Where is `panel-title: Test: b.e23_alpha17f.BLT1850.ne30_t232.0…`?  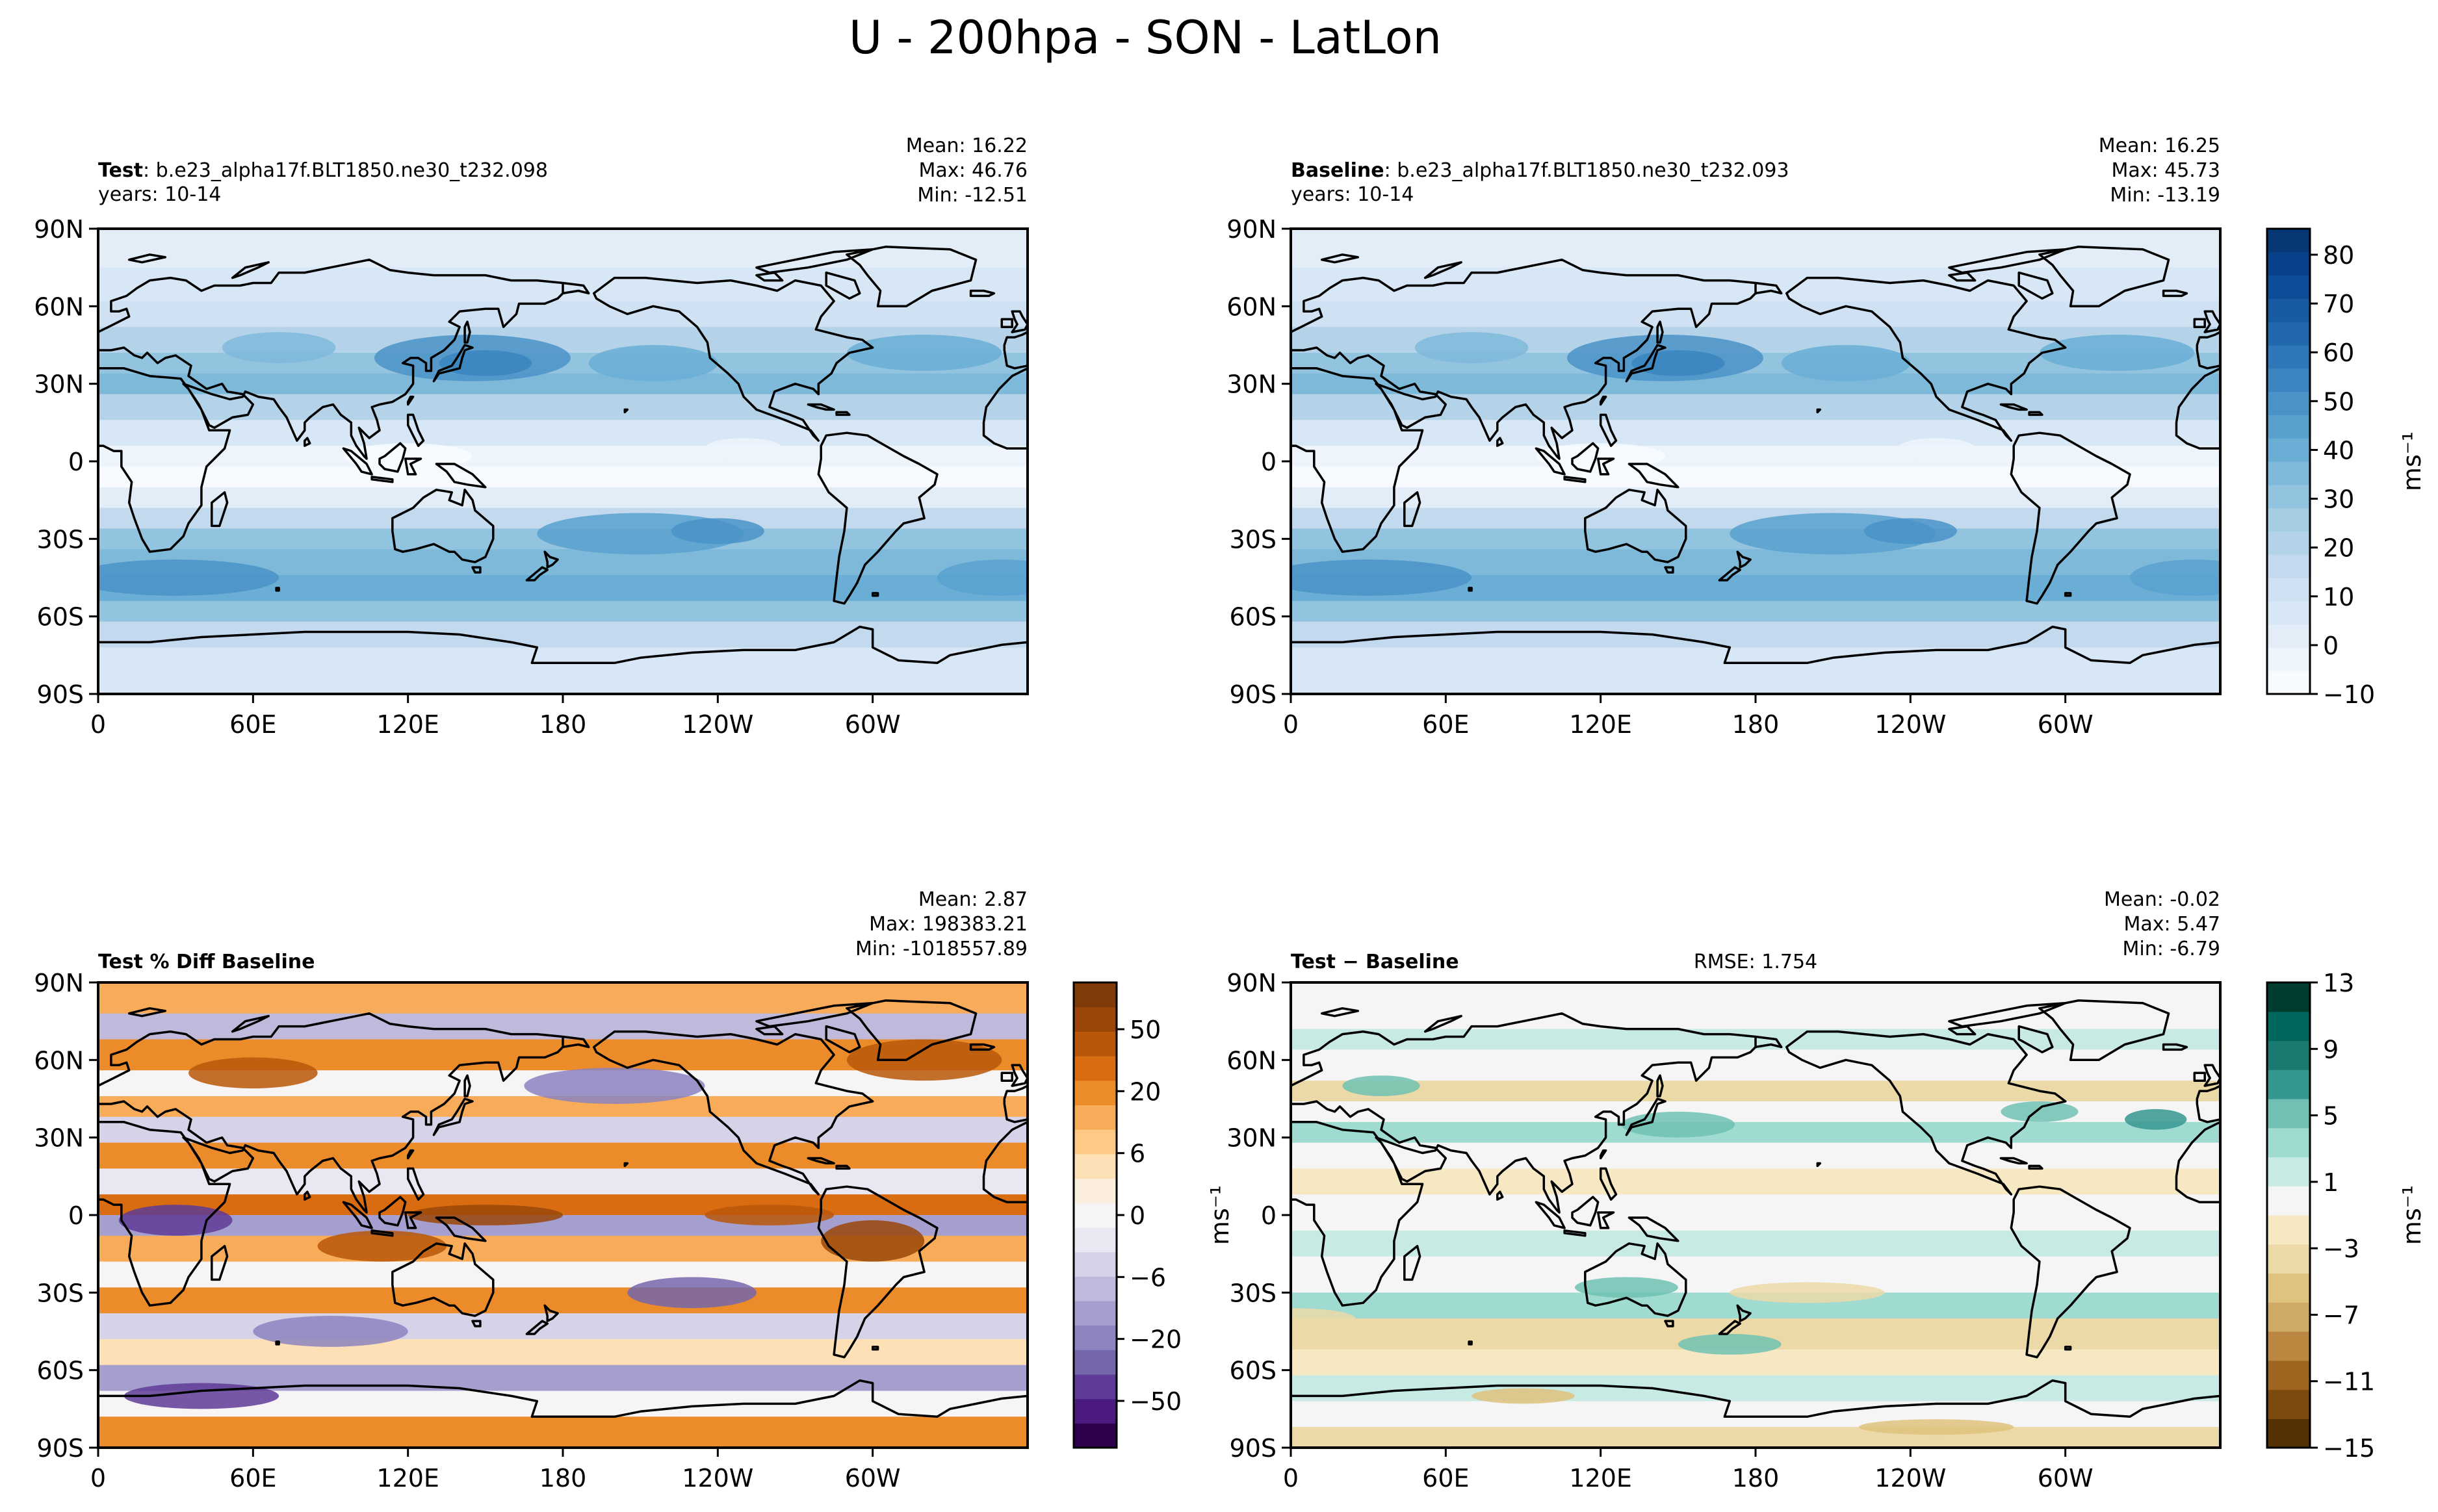 panel-title: Test: b.e23_alpha17f.BLT1850.ne30_t232.0… is located at coordinates (323, 170).